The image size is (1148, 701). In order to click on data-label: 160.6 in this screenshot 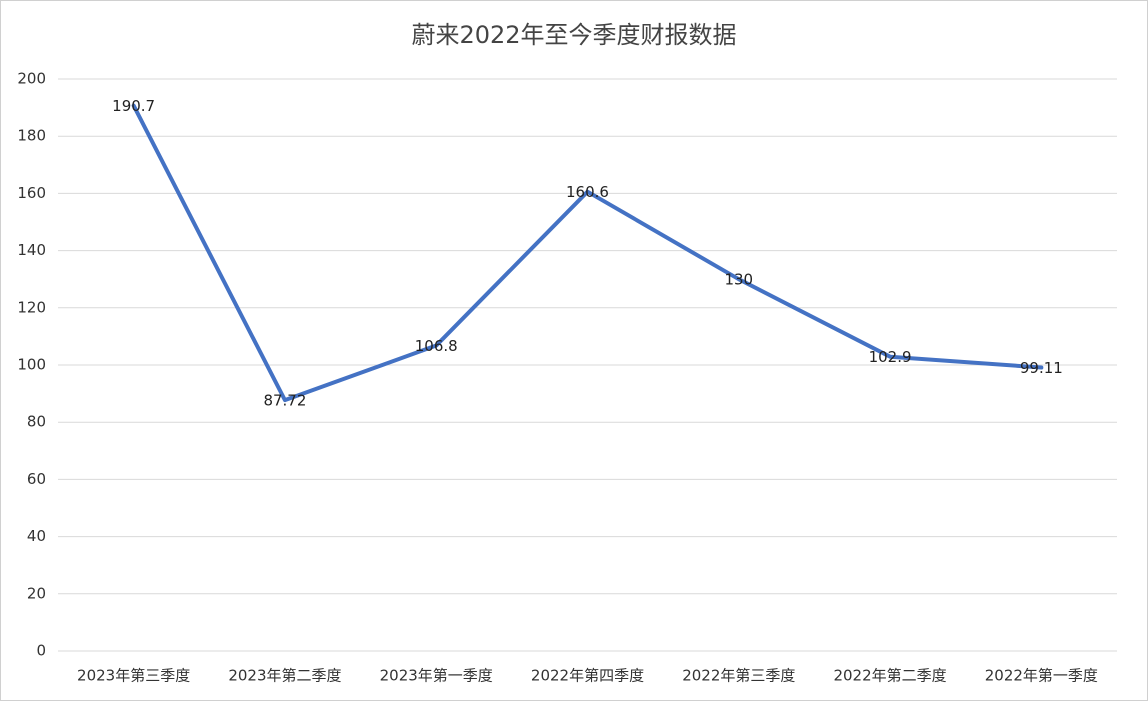, I will do `click(587, 192)`.